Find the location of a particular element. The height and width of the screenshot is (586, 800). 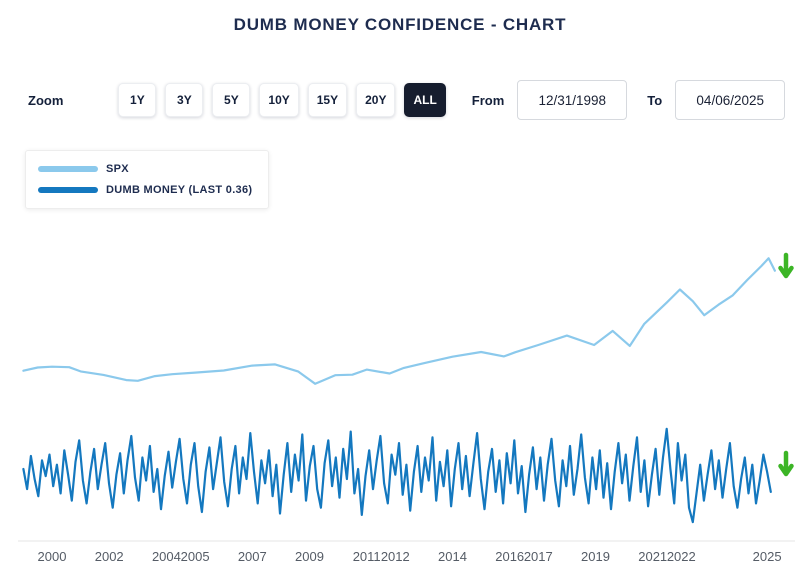

x-axis-label: 2004 is located at coordinates (166, 556).